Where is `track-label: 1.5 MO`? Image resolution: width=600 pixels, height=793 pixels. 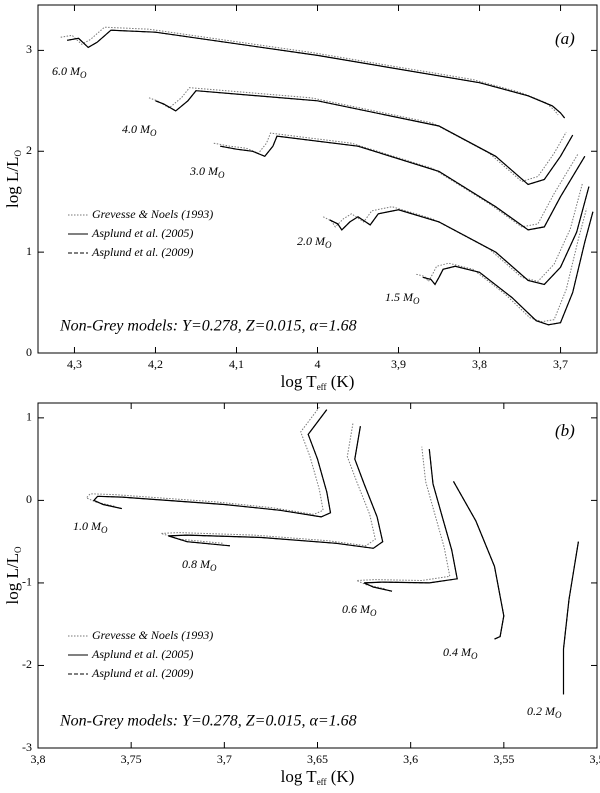
track-label: 1.5 MO is located at coordinates (402, 298).